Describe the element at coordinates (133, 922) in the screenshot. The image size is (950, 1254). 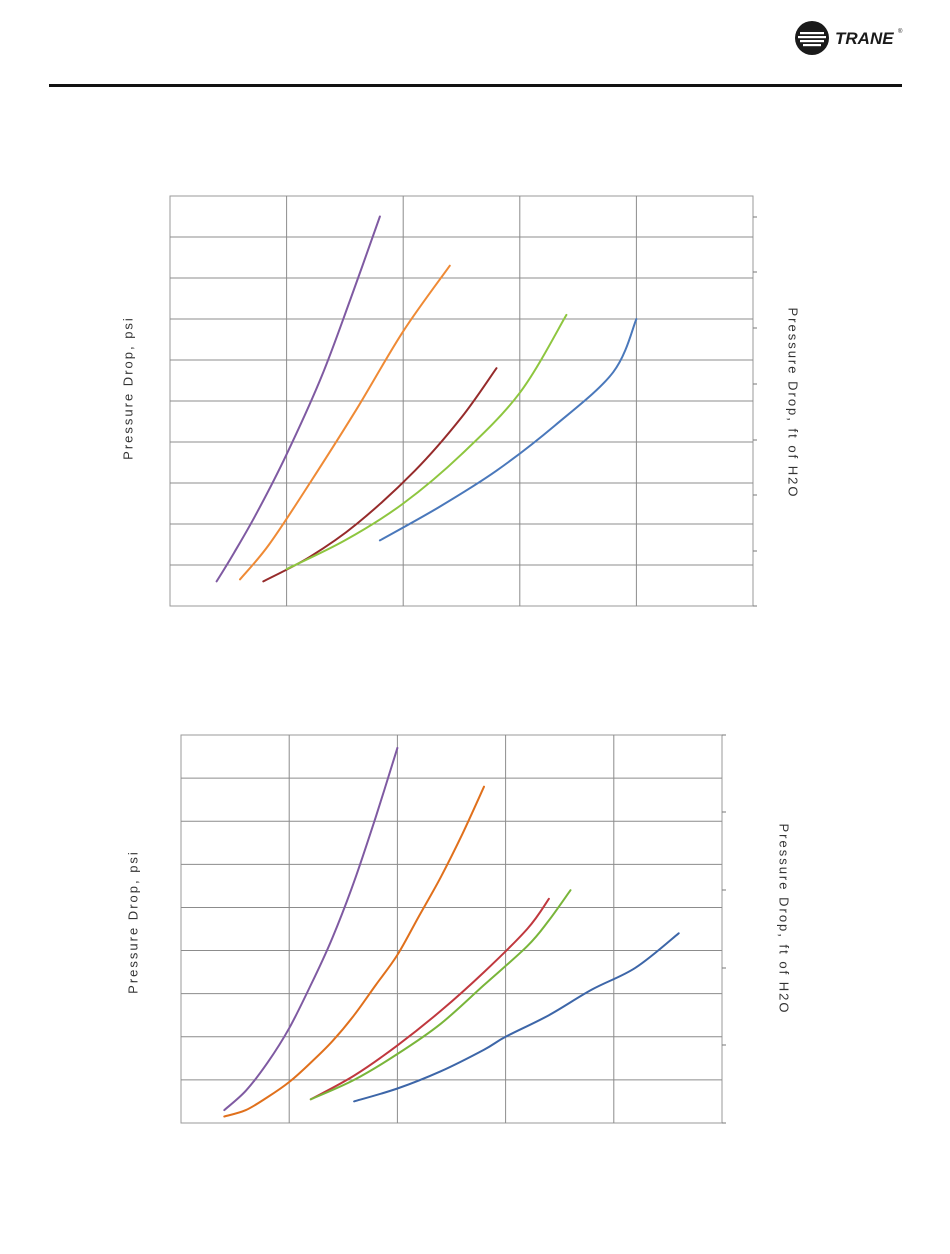
I see `chart2-ylabel-left: Pressure Drop, psi` at that location.